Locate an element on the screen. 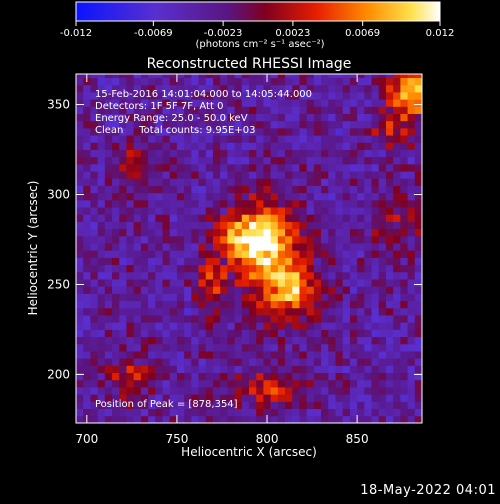 The height and width of the screenshot is (504, 500). annotation-clean-counts: Clean Total counts: 9.95E+03 is located at coordinates (175, 130).